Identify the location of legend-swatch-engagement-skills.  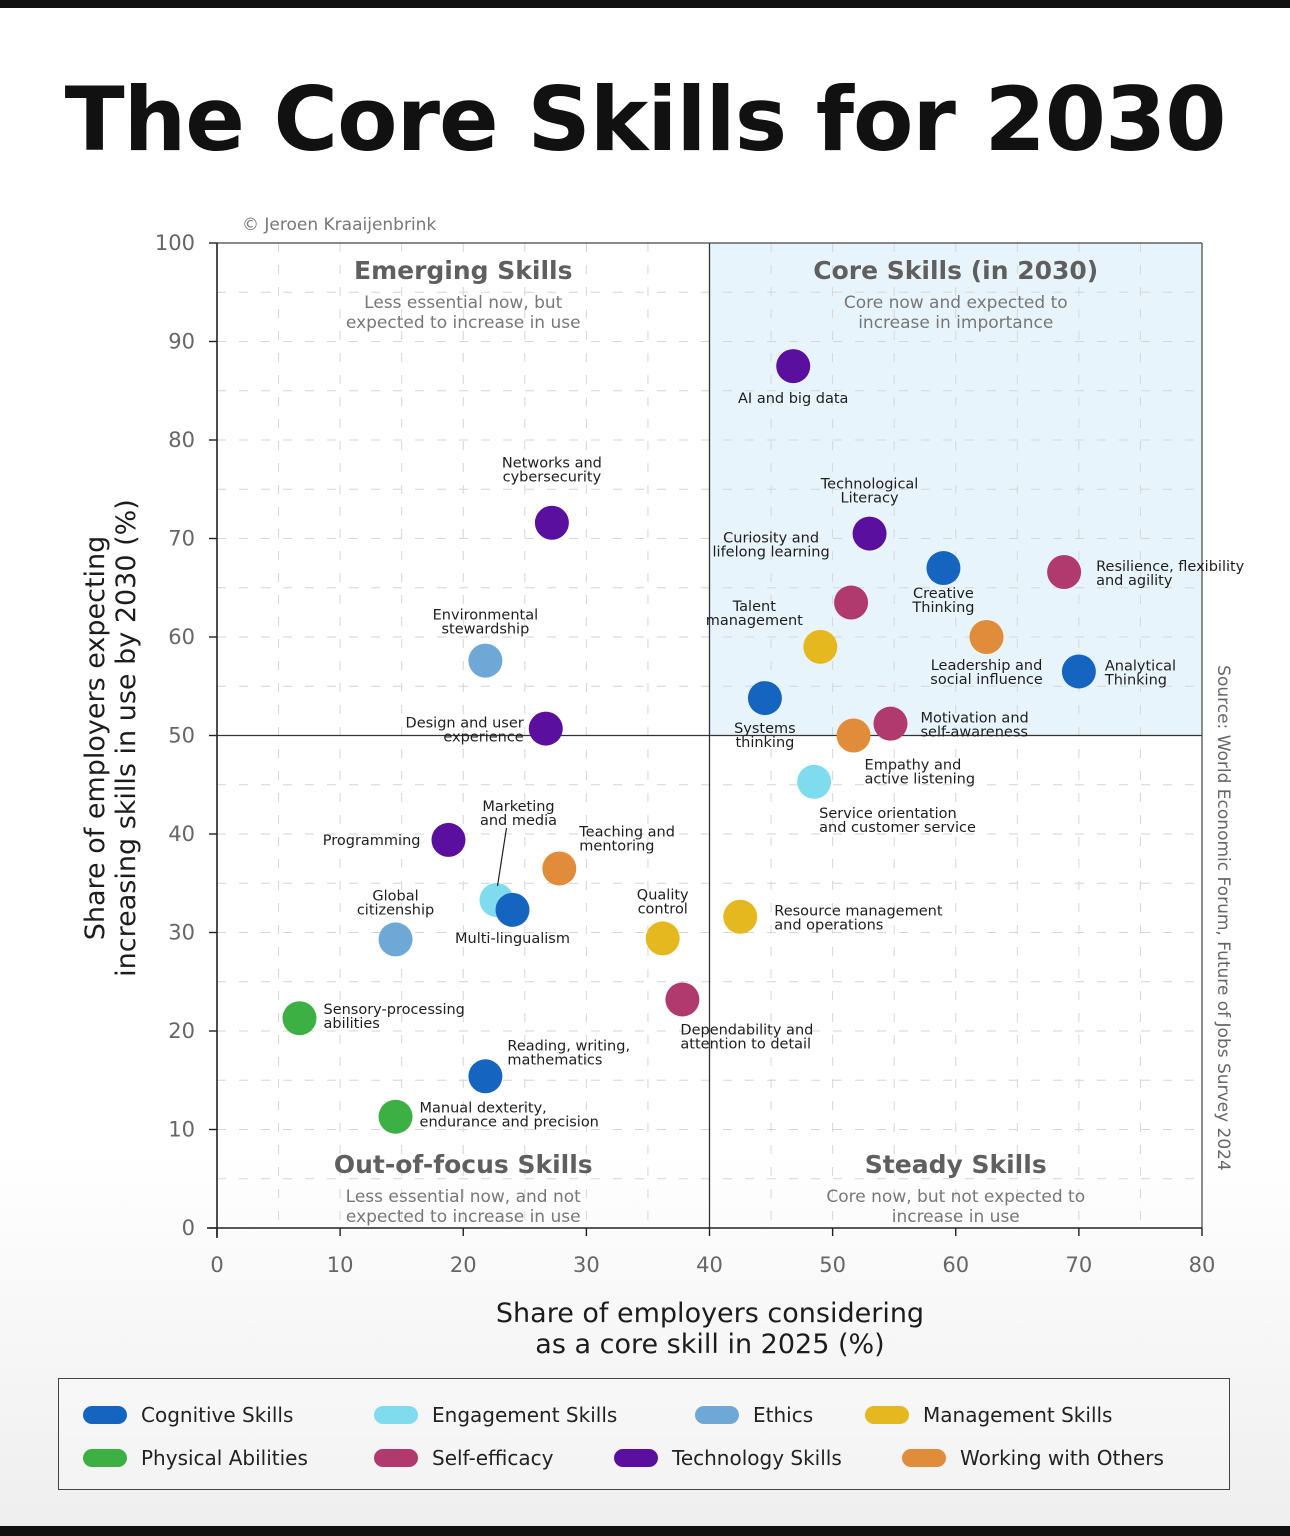
(396, 1415).